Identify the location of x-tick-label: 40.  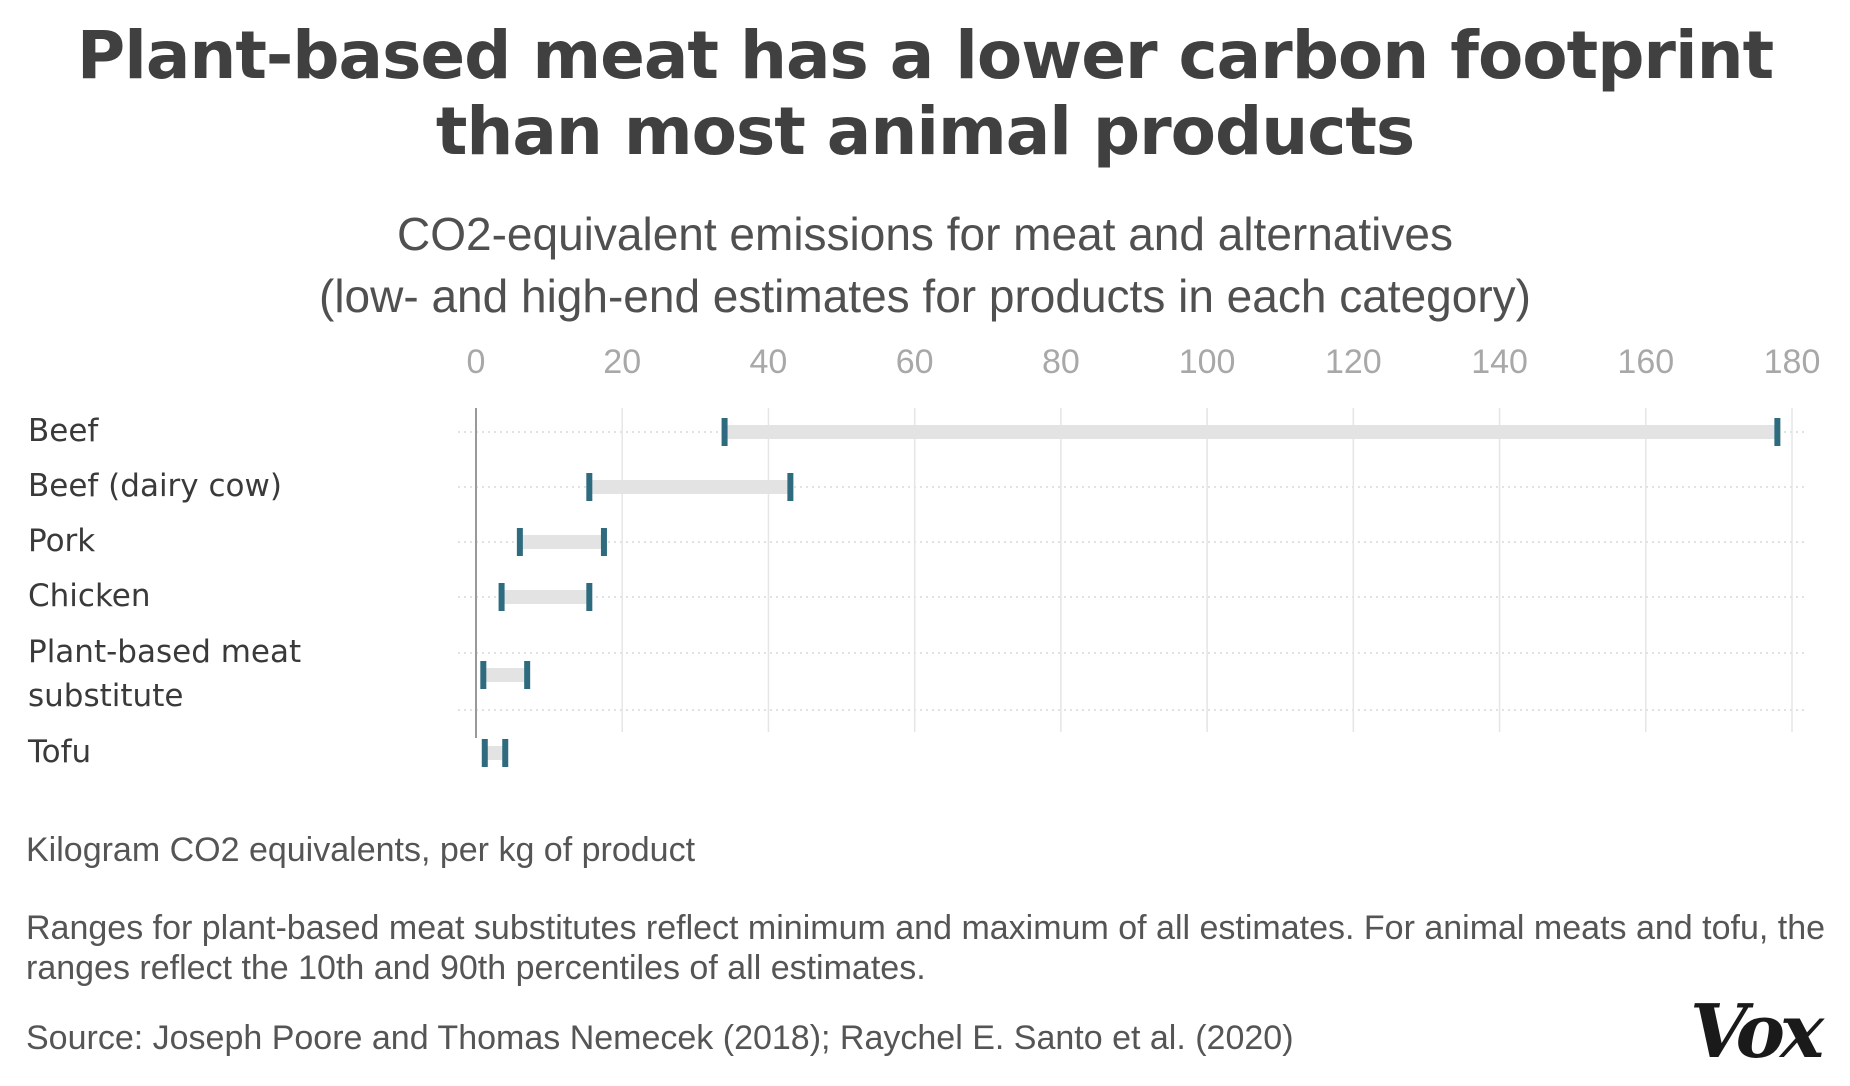
(769, 362).